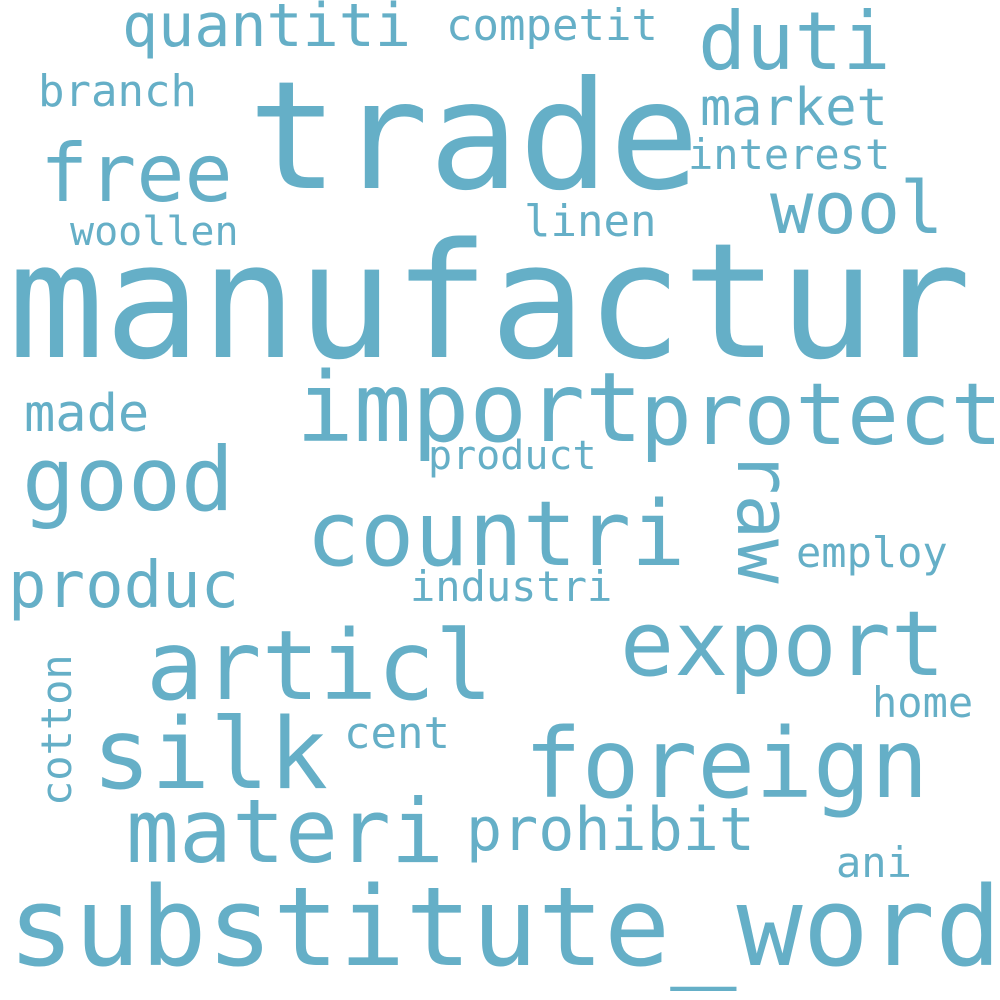 The width and height of the screenshot is (1000, 1000). I want to click on word-product: product, so click(512, 456).